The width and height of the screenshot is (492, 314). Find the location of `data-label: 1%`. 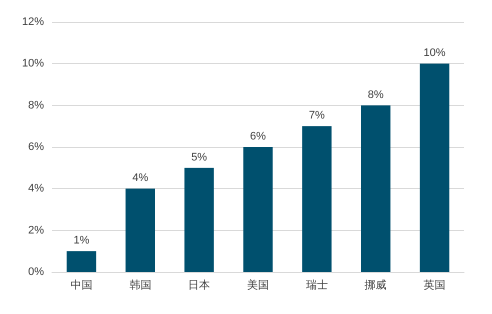

data-label: 1% is located at coordinates (81, 240).